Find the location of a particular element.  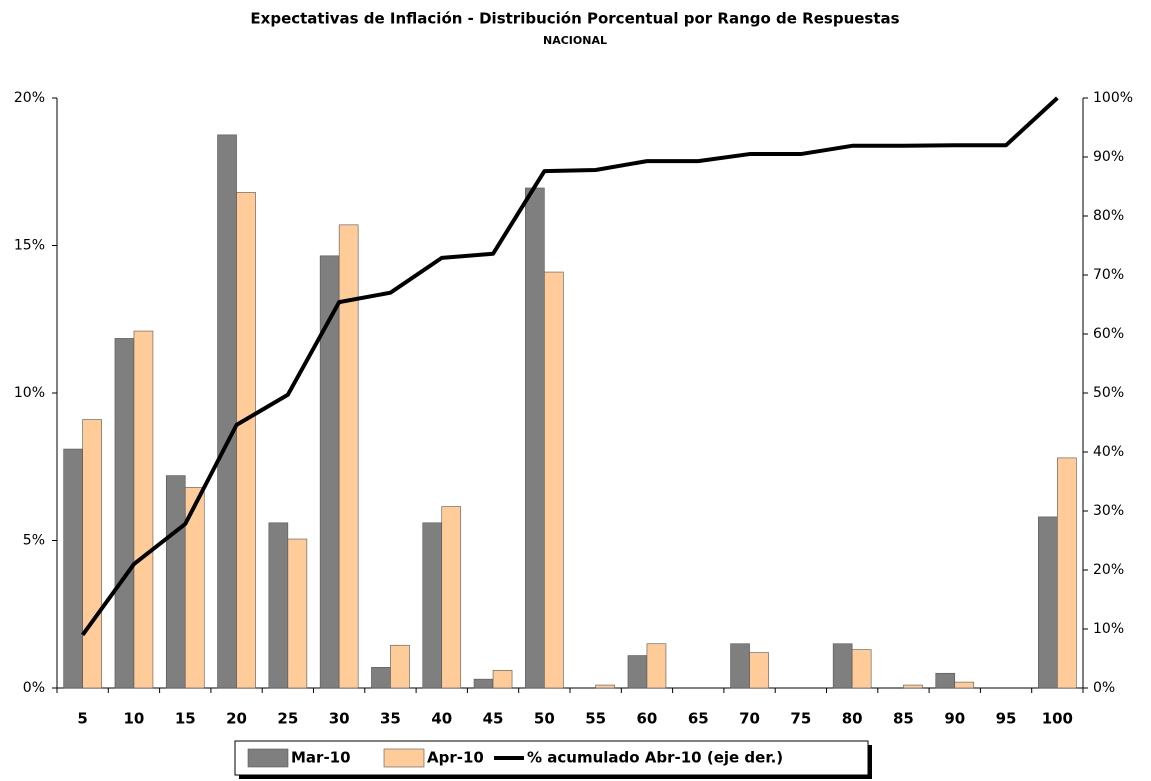

x-tick-label: 80 is located at coordinates (852, 719).